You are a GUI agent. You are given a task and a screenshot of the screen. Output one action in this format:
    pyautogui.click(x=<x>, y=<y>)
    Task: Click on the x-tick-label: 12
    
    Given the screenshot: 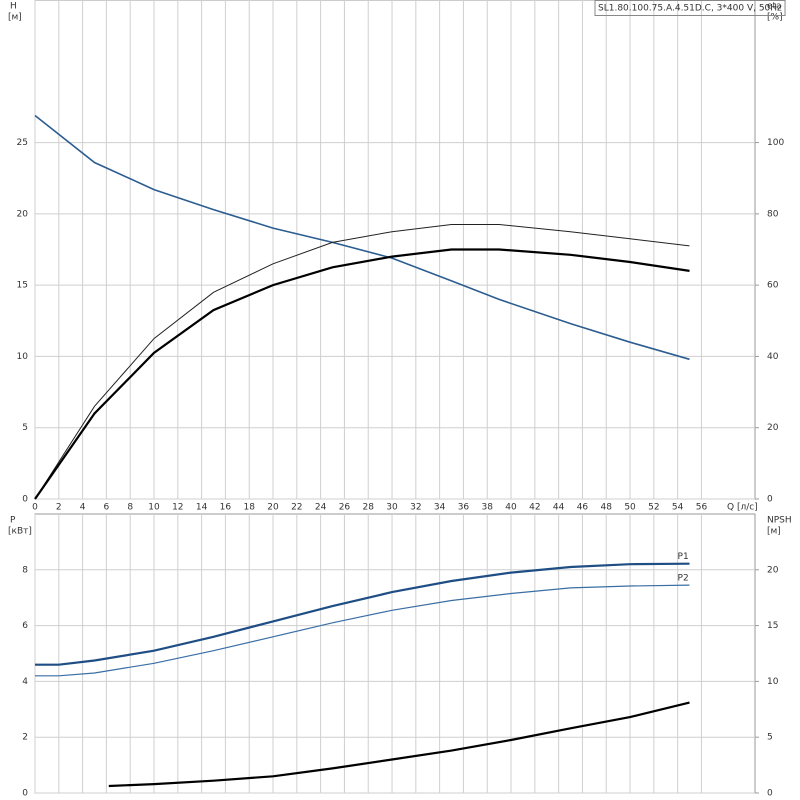 What is the action you would take?
    pyautogui.click(x=177, y=508)
    